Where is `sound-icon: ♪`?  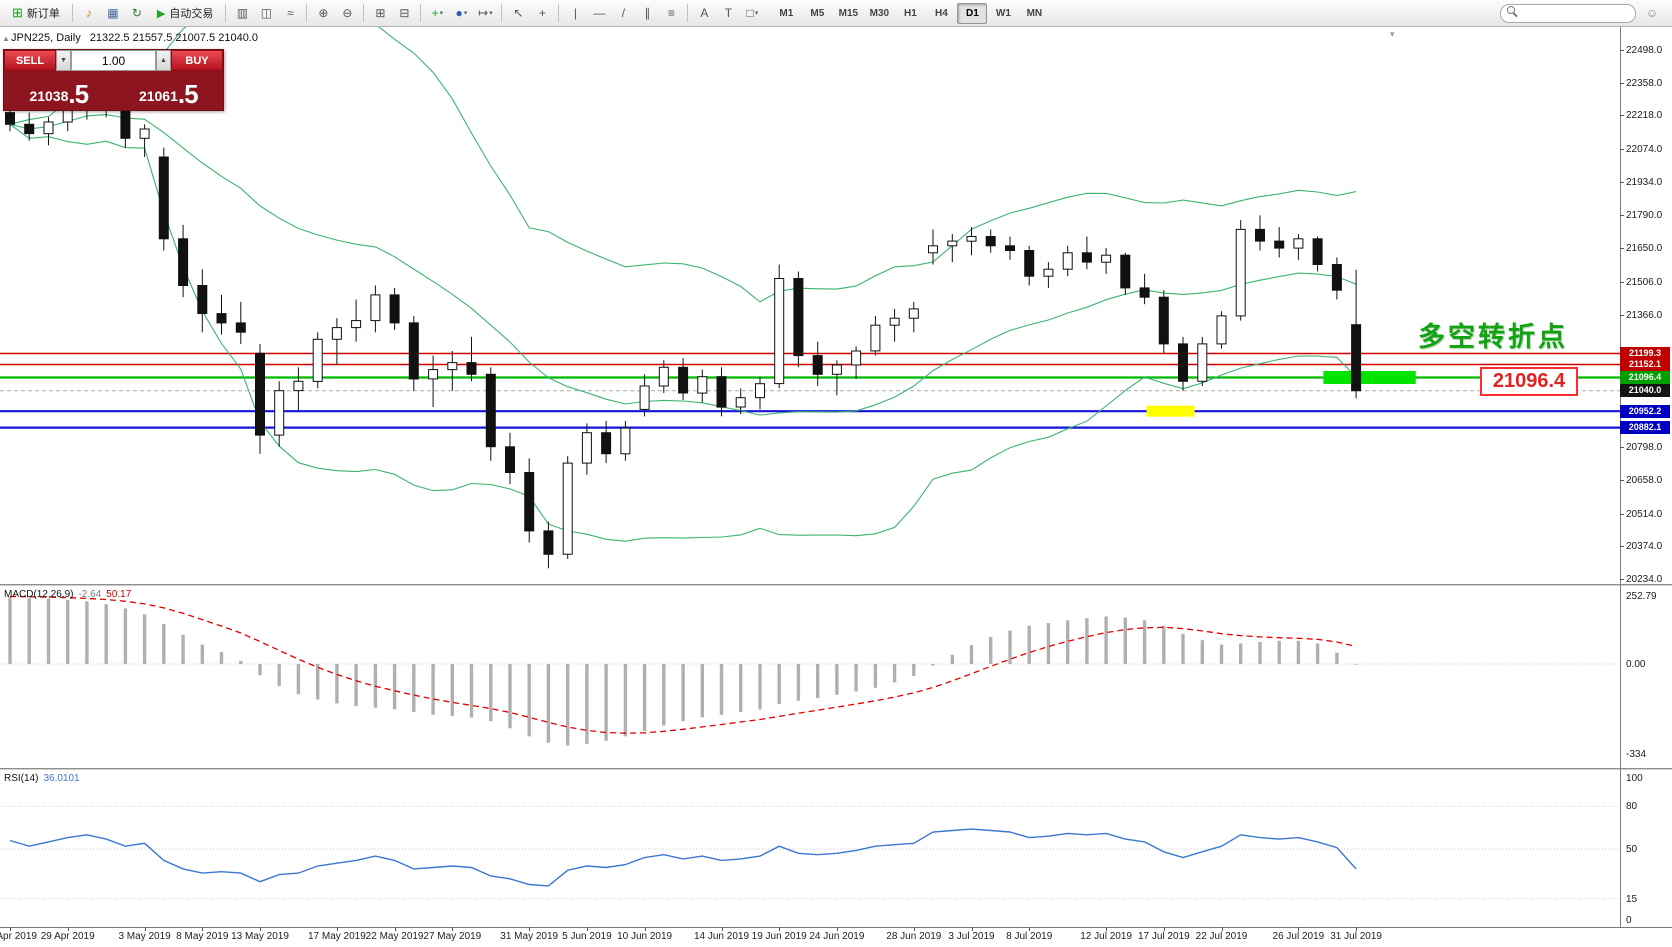 sound-icon: ♪ is located at coordinates (88, 13).